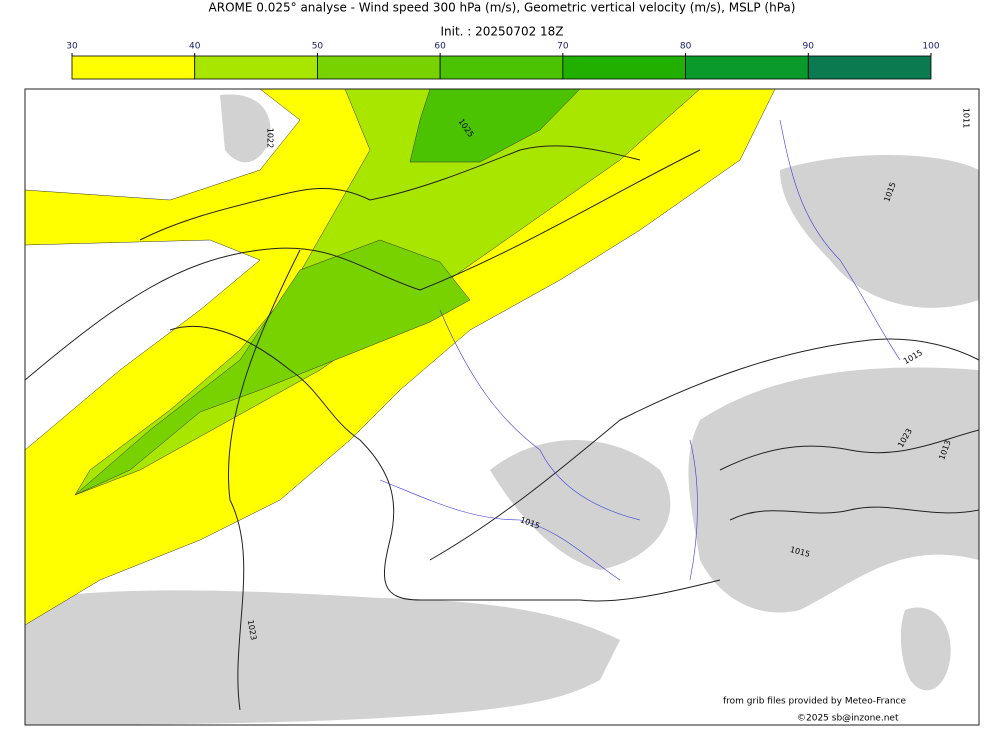  I want to click on credit: from grib files provided by Meteo-France, so click(814, 702).